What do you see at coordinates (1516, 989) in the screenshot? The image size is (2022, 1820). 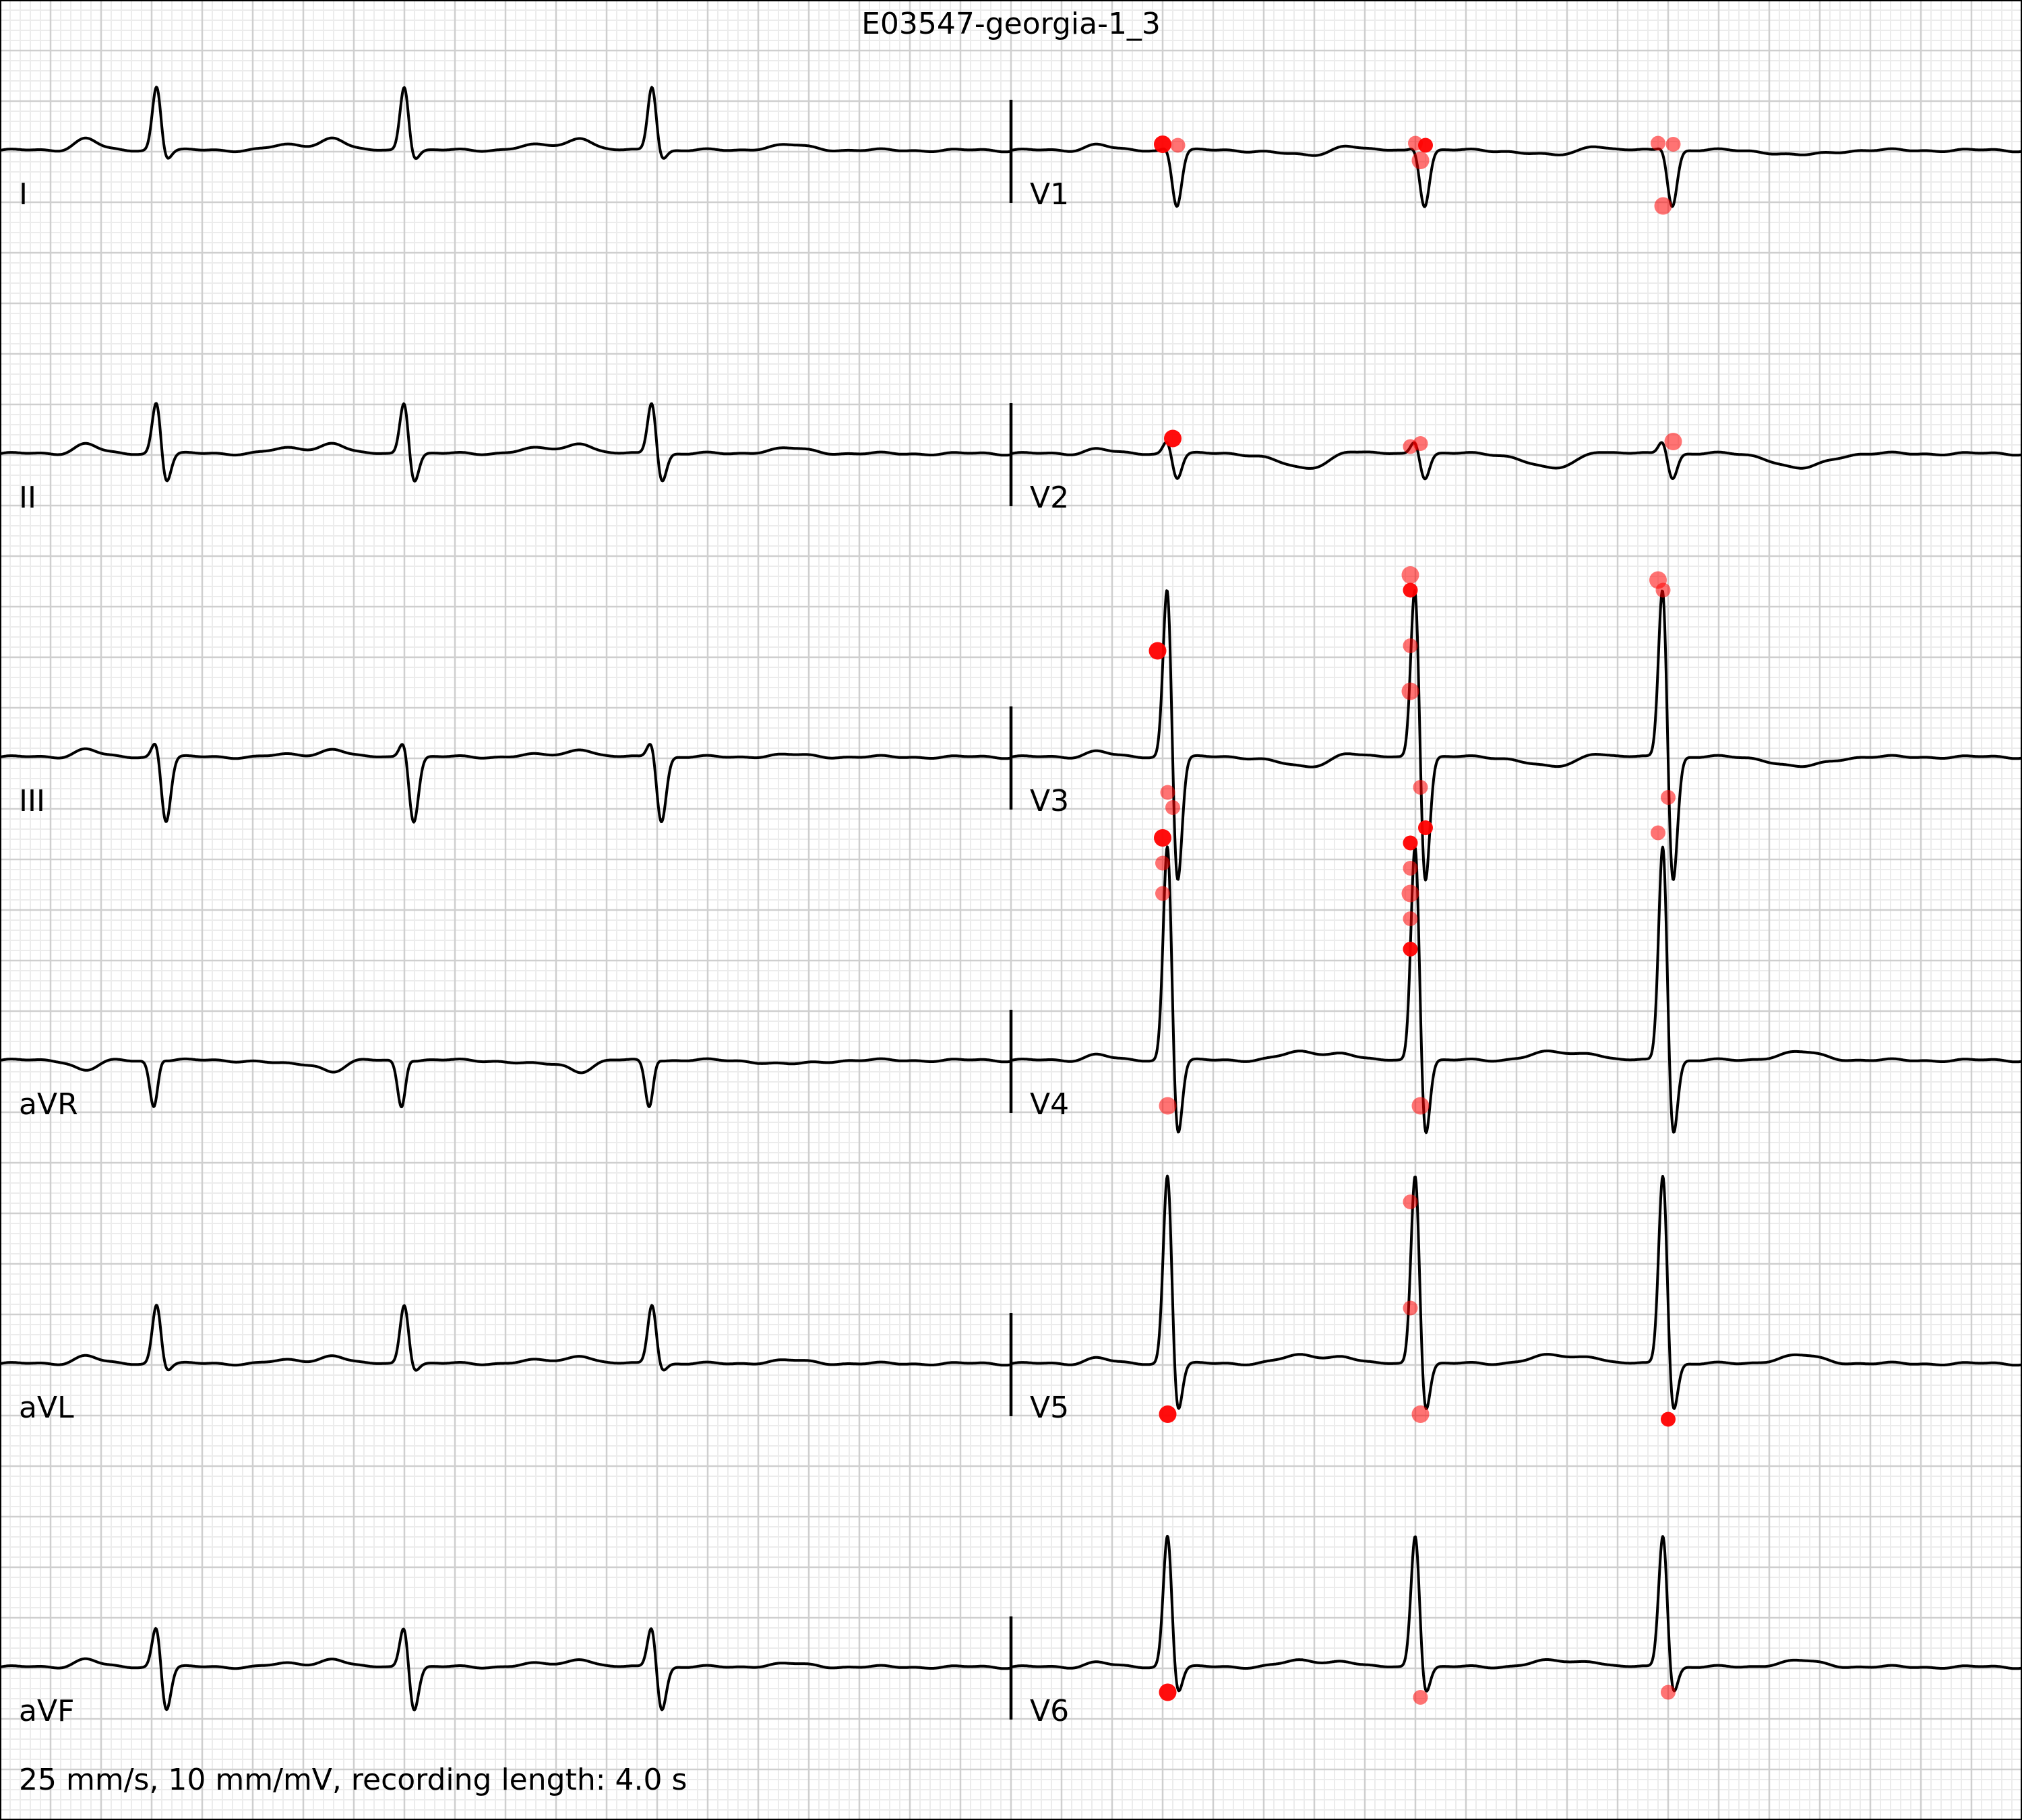 I see `lead-trace-V4` at bounding box center [1516, 989].